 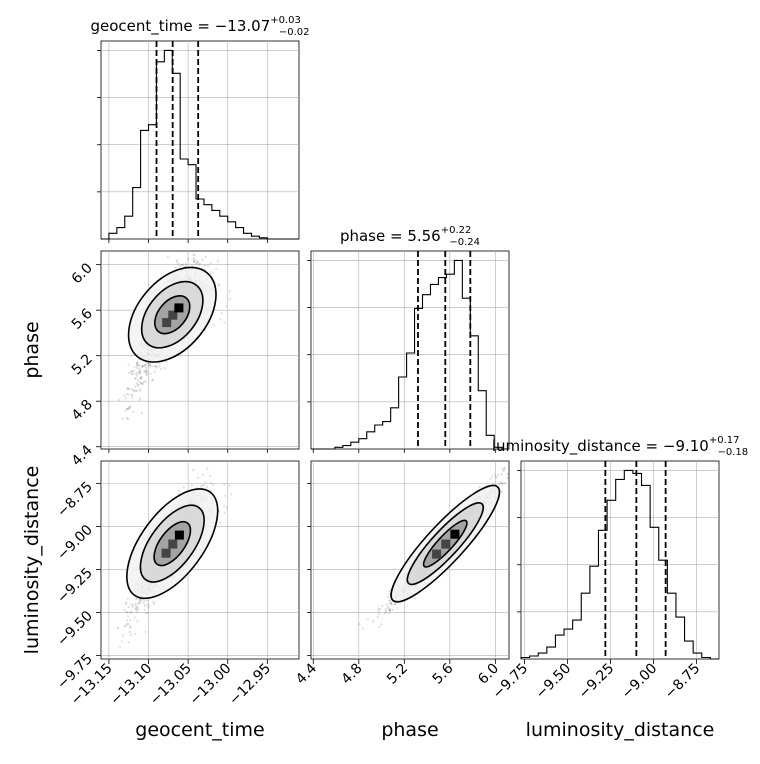 What do you see at coordinates (200, 350) in the screenshot?
I see `panel-geocent_time-vs-phase` at bounding box center [200, 350].